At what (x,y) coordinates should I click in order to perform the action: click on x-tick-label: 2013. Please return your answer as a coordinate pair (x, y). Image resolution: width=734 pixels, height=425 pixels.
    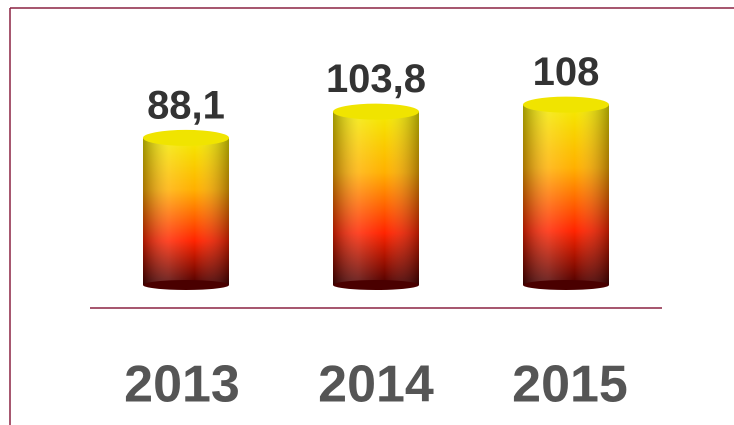
    Looking at the image, I should click on (182, 385).